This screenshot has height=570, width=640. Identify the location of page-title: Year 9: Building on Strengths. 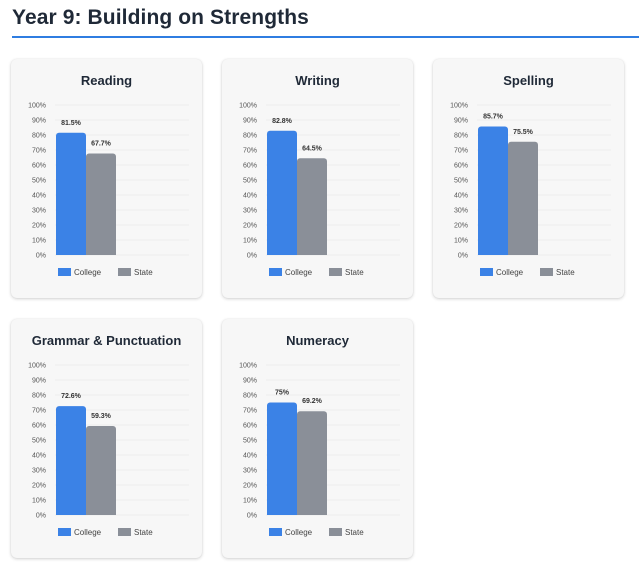
(160, 17).